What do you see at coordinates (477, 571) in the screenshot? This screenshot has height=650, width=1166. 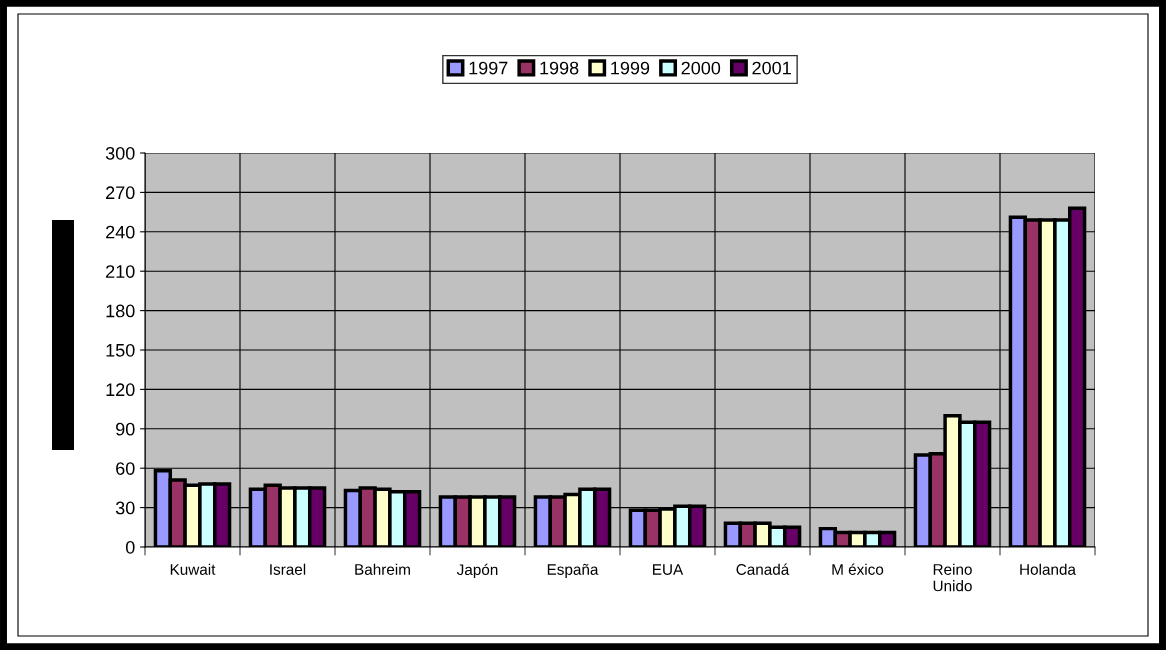 I see `x-tick-label: Japón` at bounding box center [477, 571].